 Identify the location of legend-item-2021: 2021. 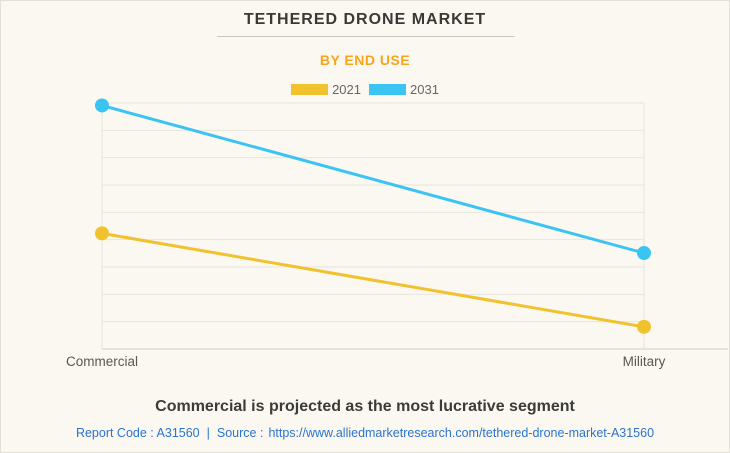
(326, 89).